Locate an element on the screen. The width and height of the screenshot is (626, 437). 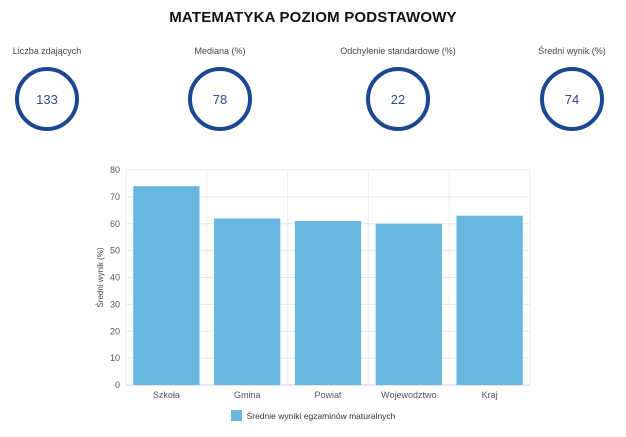
y-tick-label: 60 is located at coordinates (115, 224).